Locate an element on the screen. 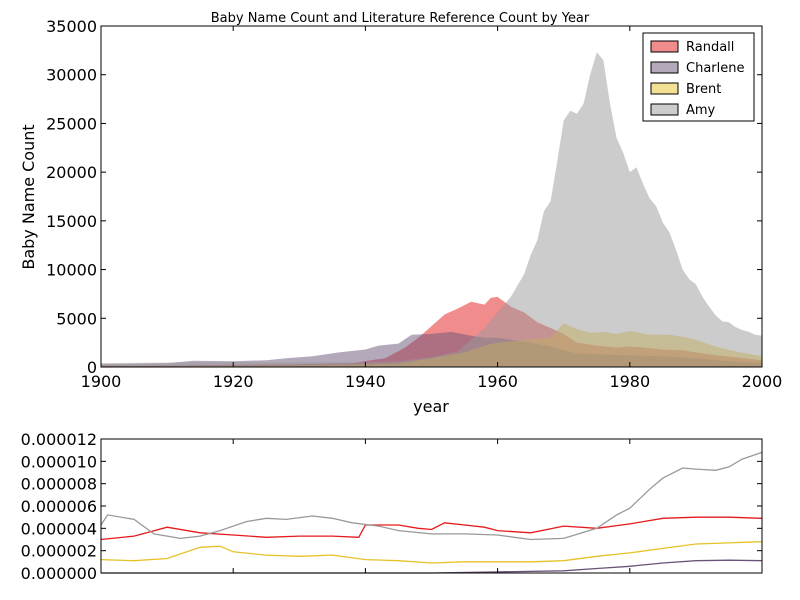 This screenshot has width=800, height=600. top-x-tick-label: 1900 is located at coordinates (101, 381).